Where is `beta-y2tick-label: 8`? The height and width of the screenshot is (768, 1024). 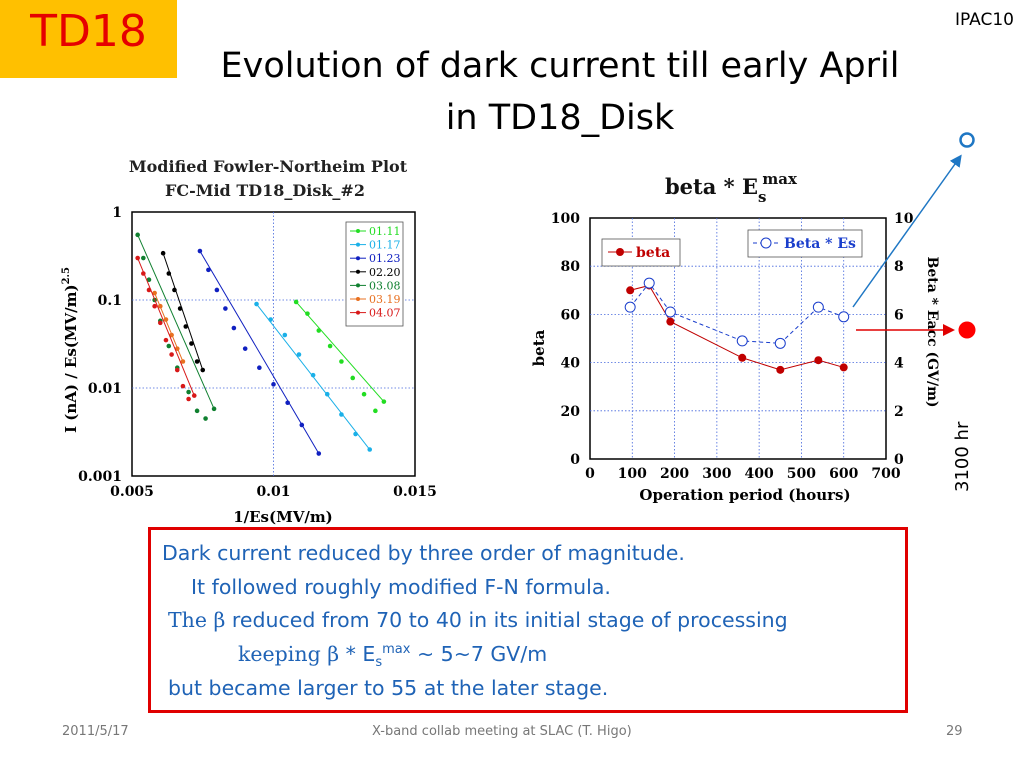
beta-y2tick-label: 8 is located at coordinates (899, 267).